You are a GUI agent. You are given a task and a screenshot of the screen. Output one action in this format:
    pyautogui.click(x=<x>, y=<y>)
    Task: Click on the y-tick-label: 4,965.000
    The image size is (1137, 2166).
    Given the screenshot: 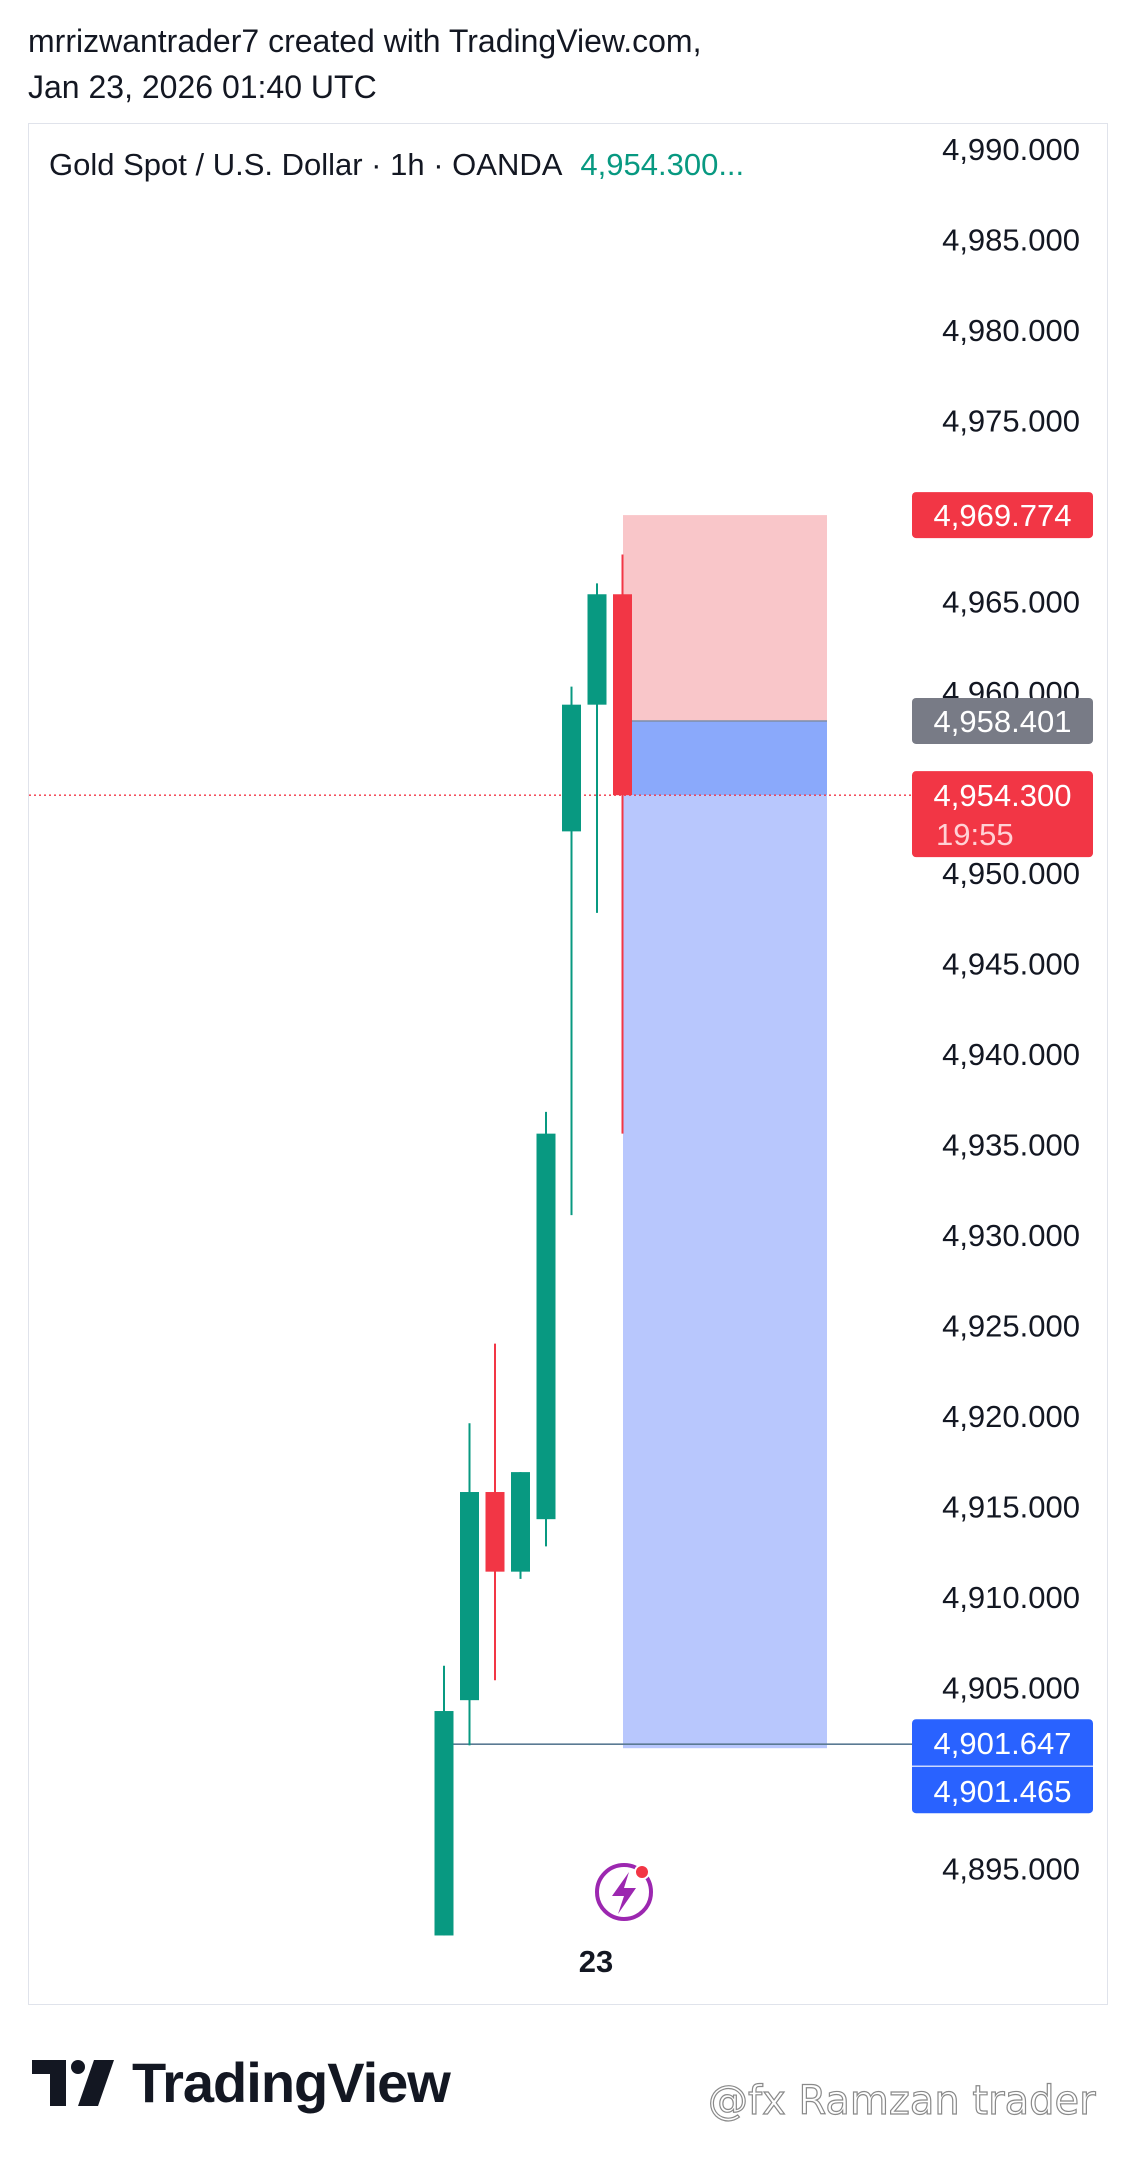 What is the action you would take?
    pyautogui.click(x=1011, y=602)
    